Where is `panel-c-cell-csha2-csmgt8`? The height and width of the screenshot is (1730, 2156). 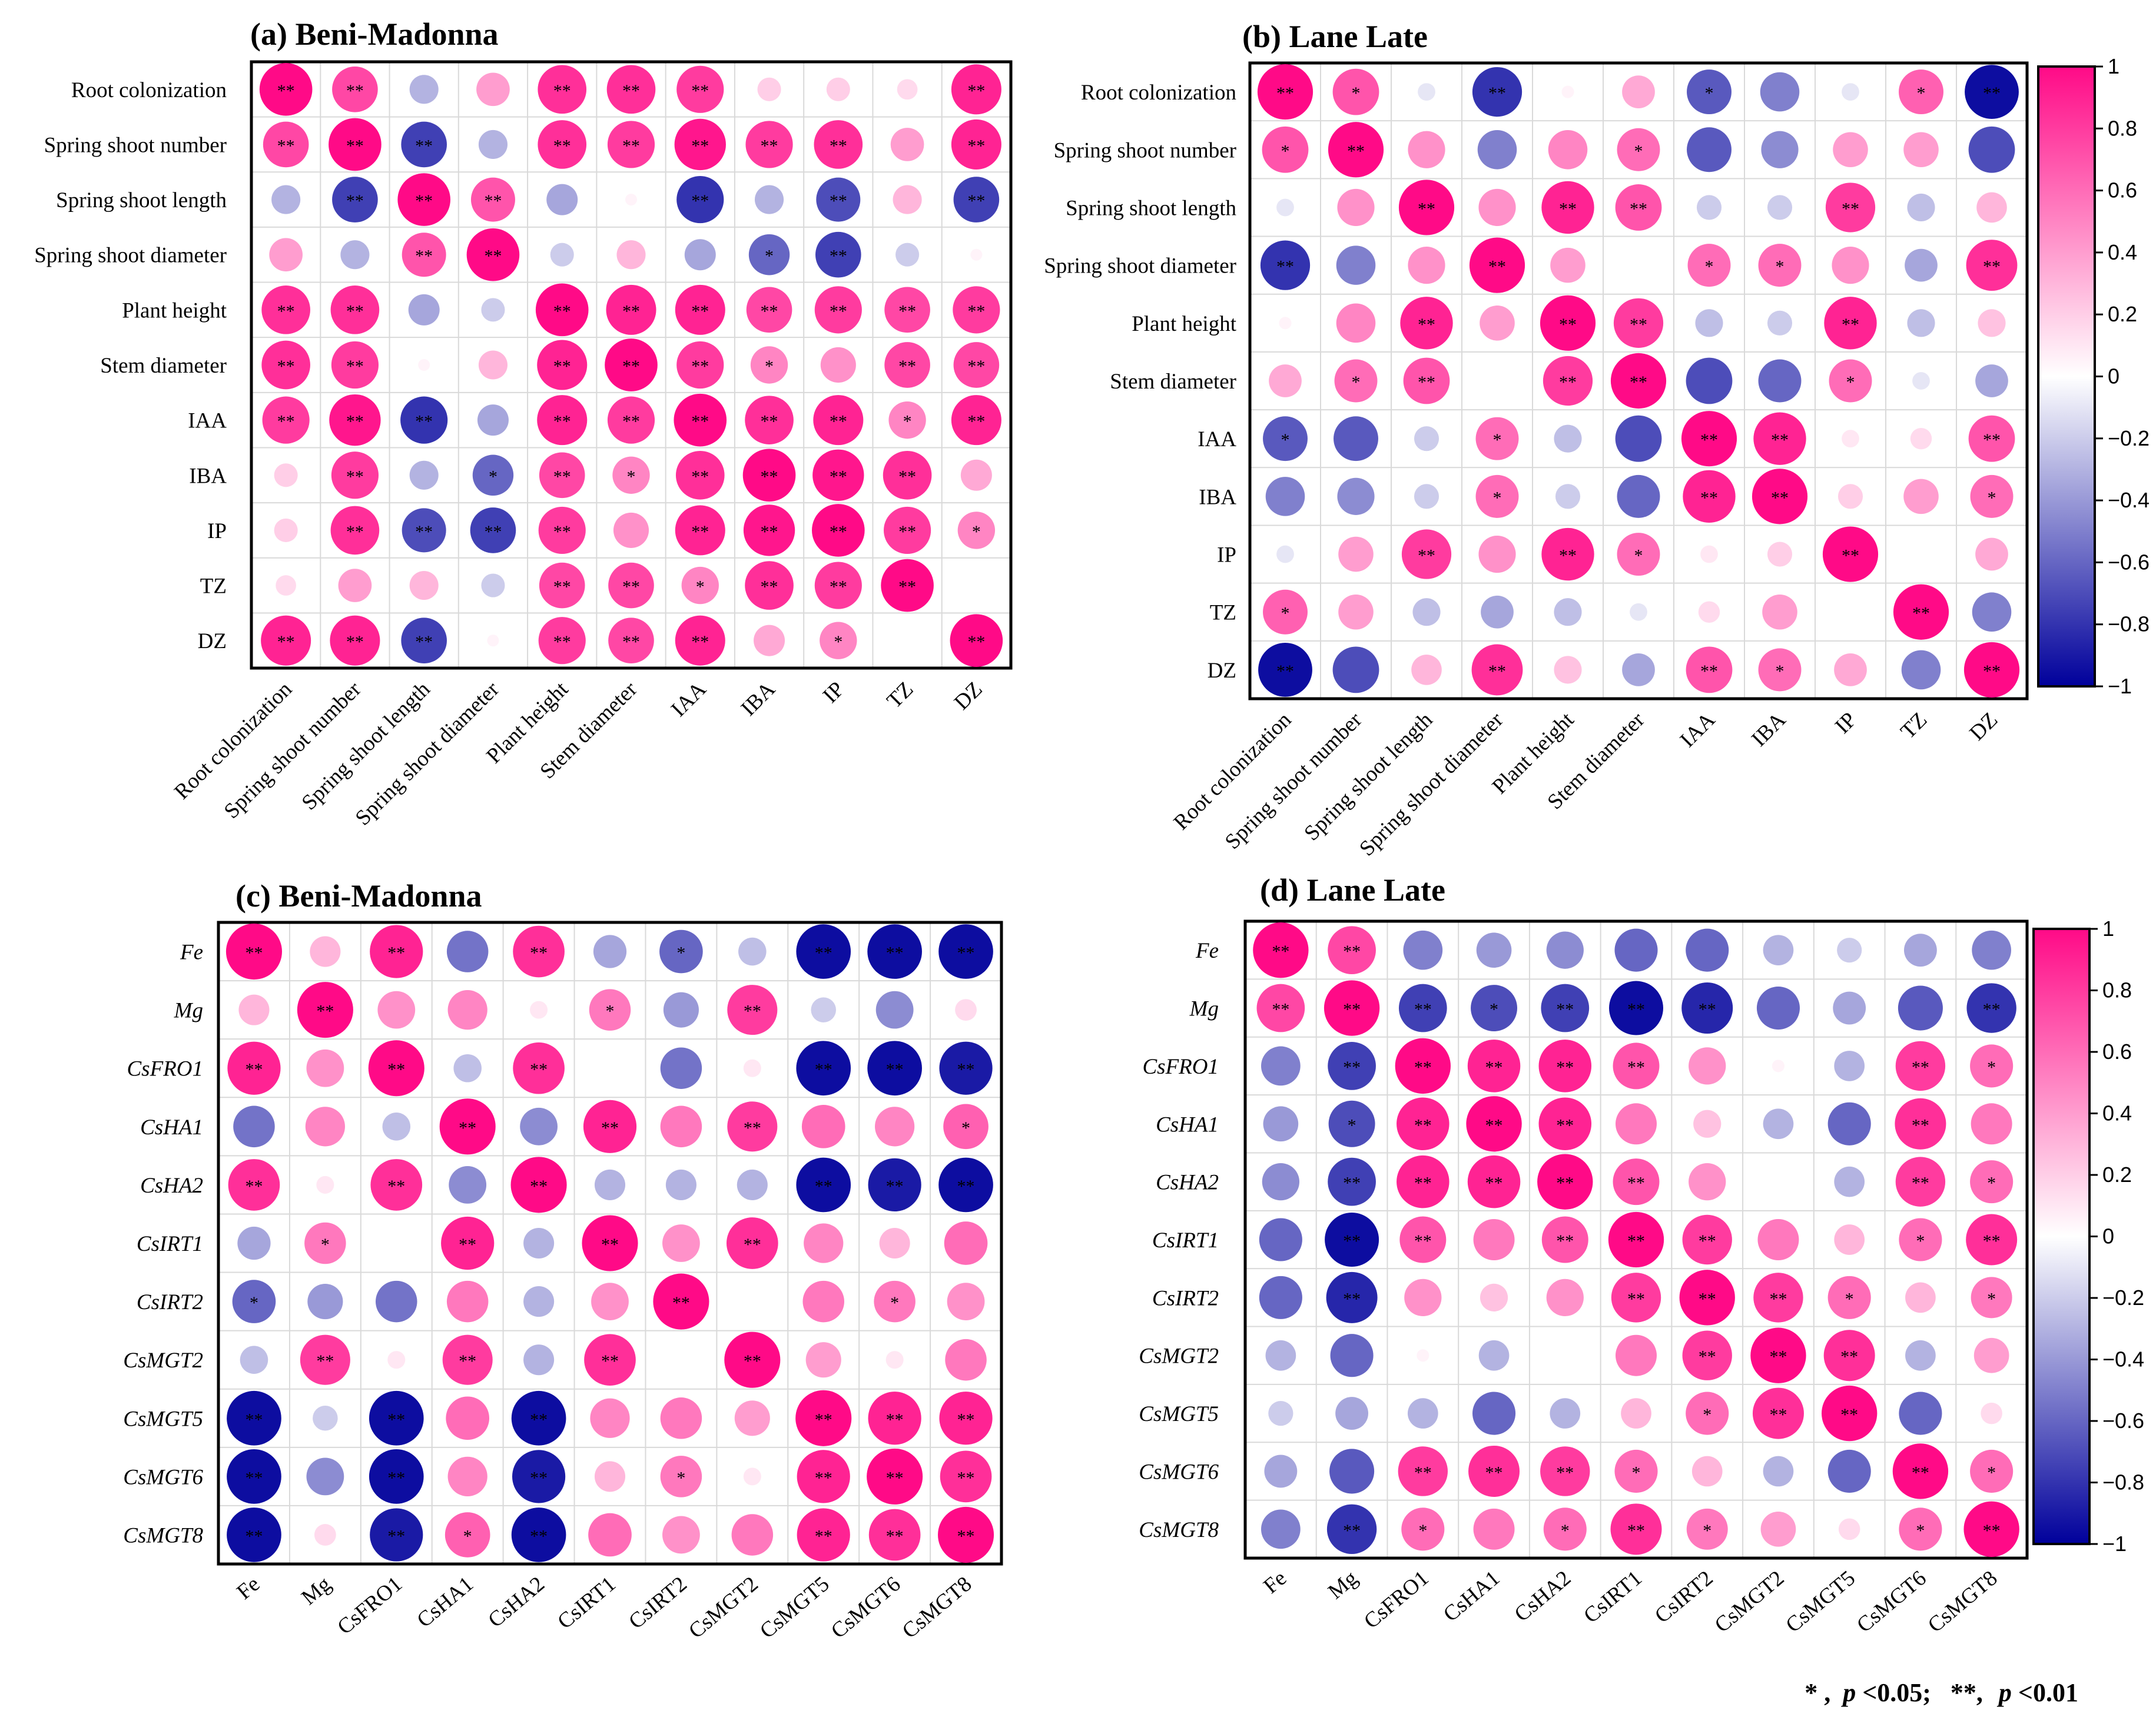
panel-c-cell-csha2-csmgt8 is located at coordinates (965, 1185).